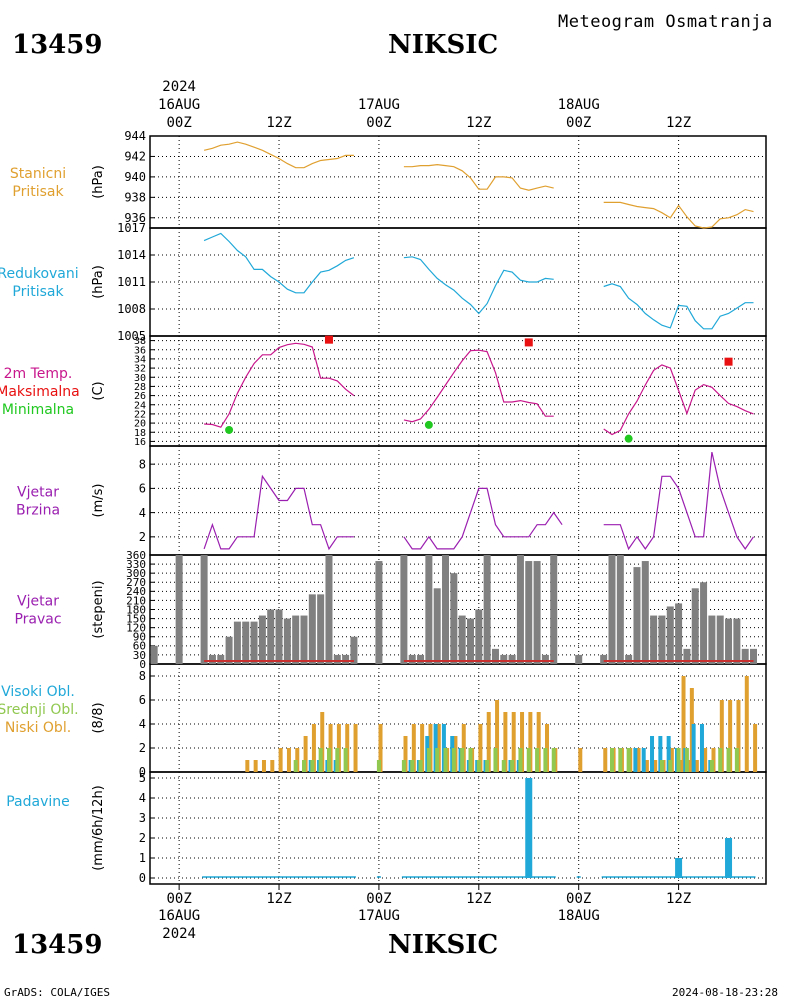 The height and width of the screenshot is (1000, 800). I want to click on ytick-label-reduced: 1014, so click(131, 255).